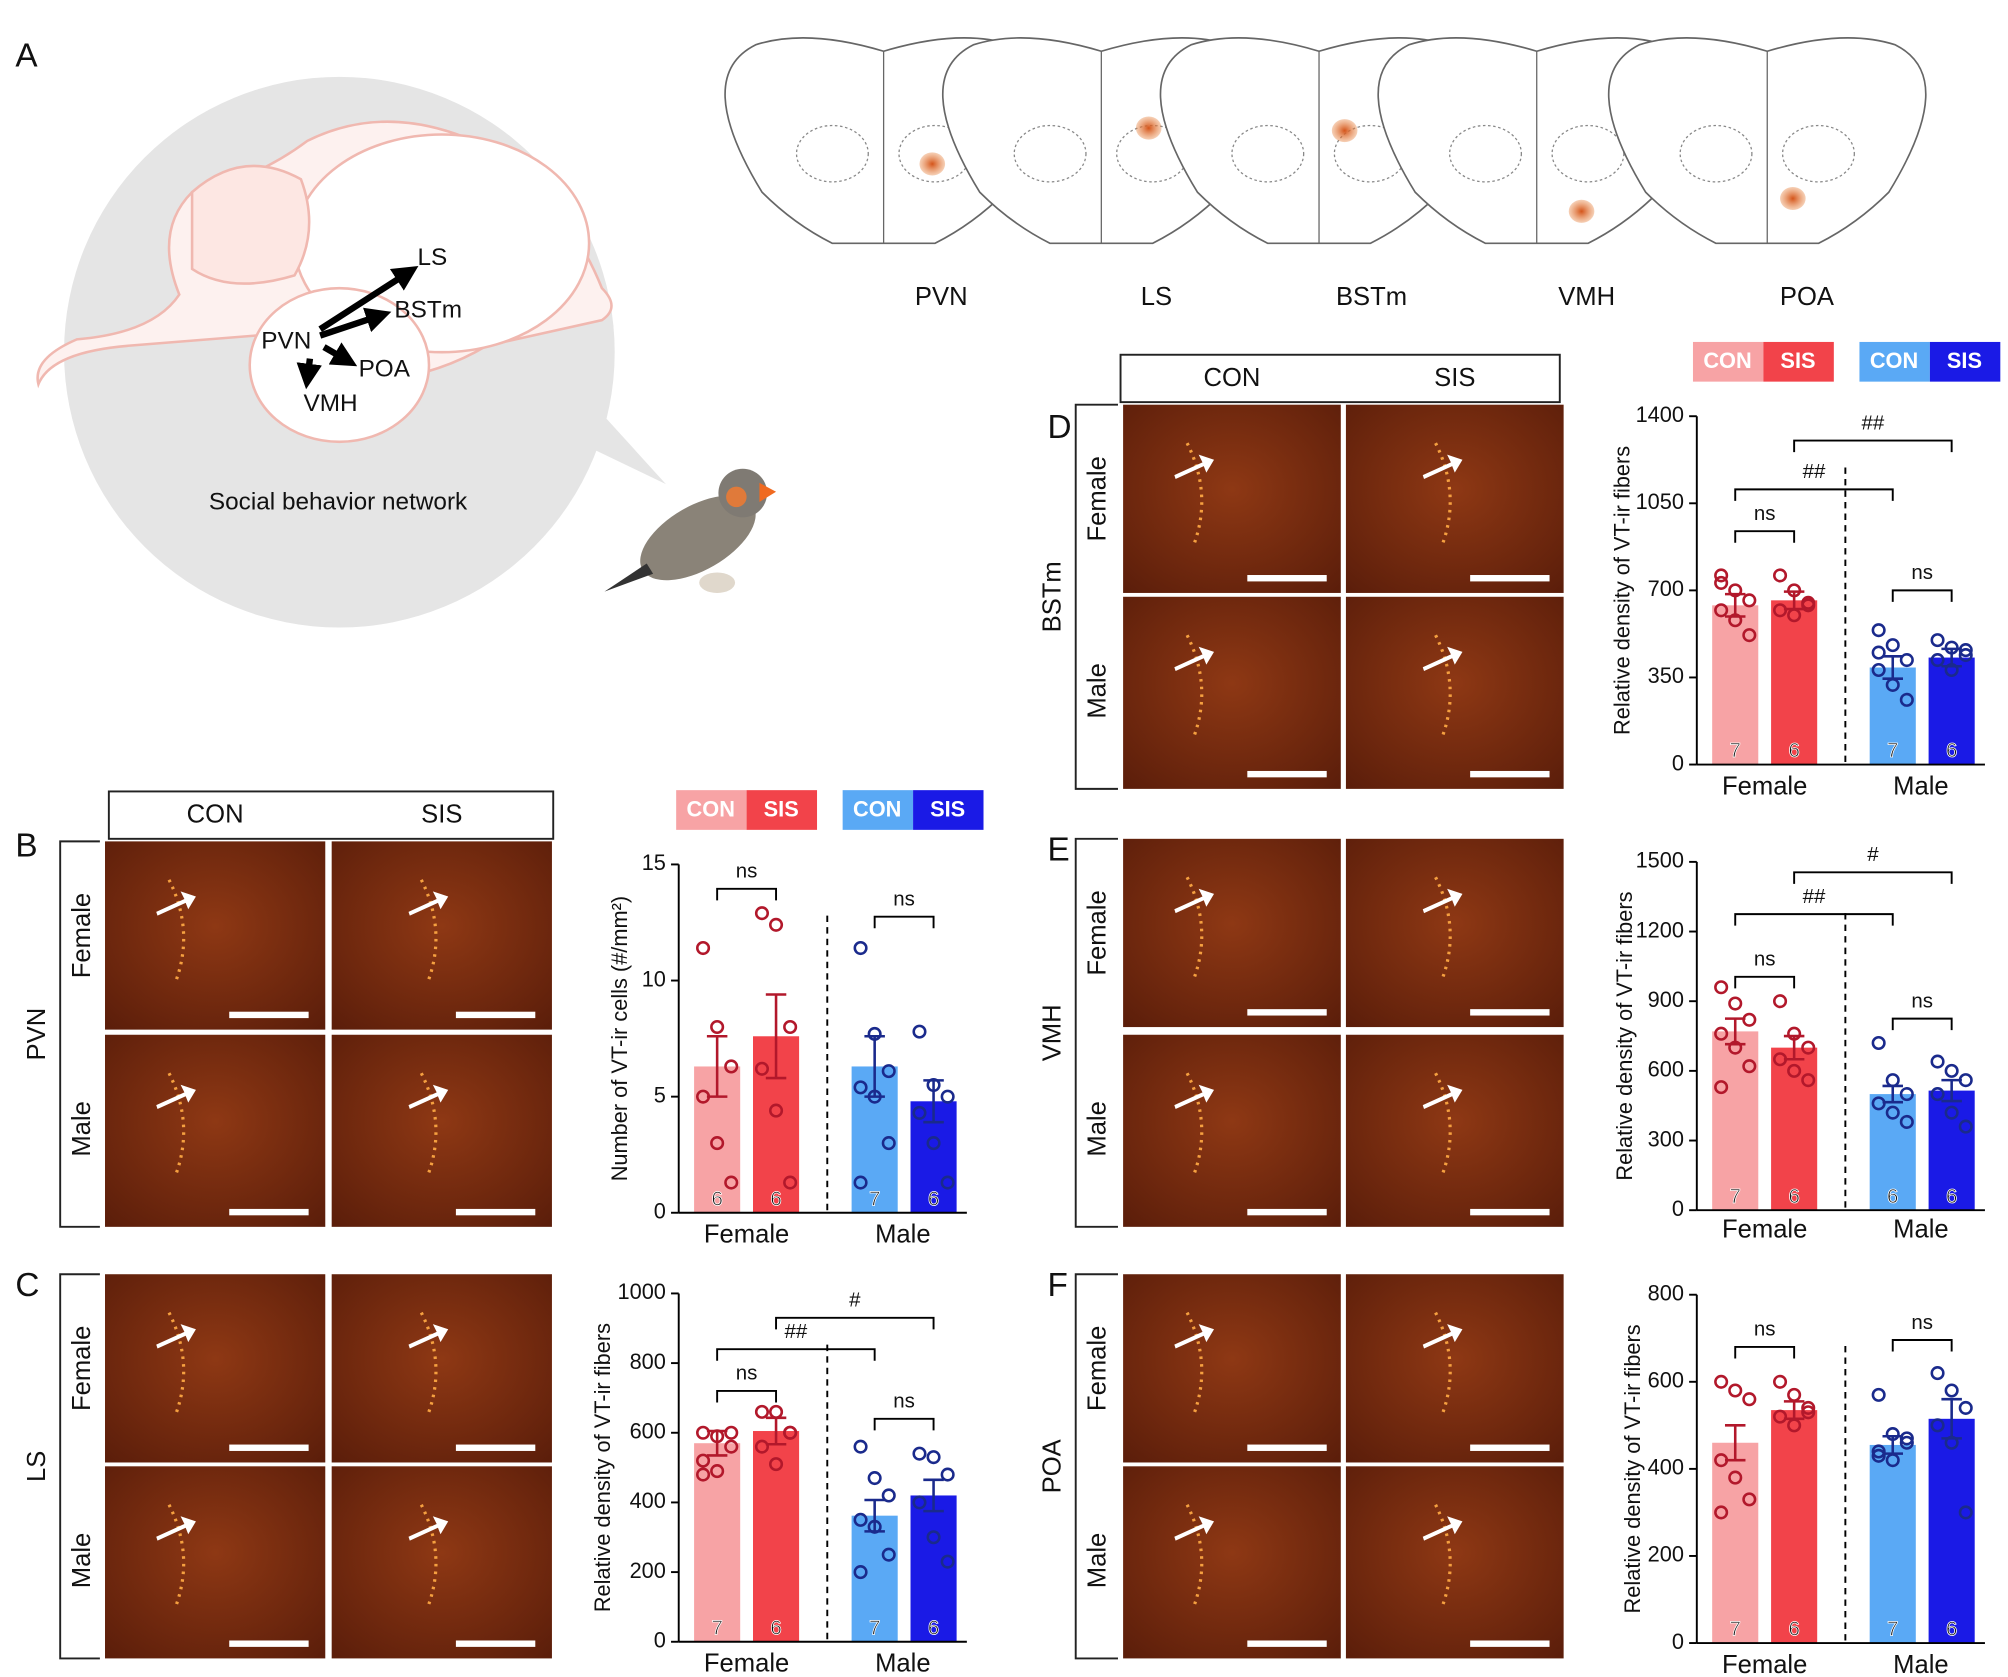 This screenshot has width=2008, height=1677. I want to click on atlas-structure, so click(1588, 153).